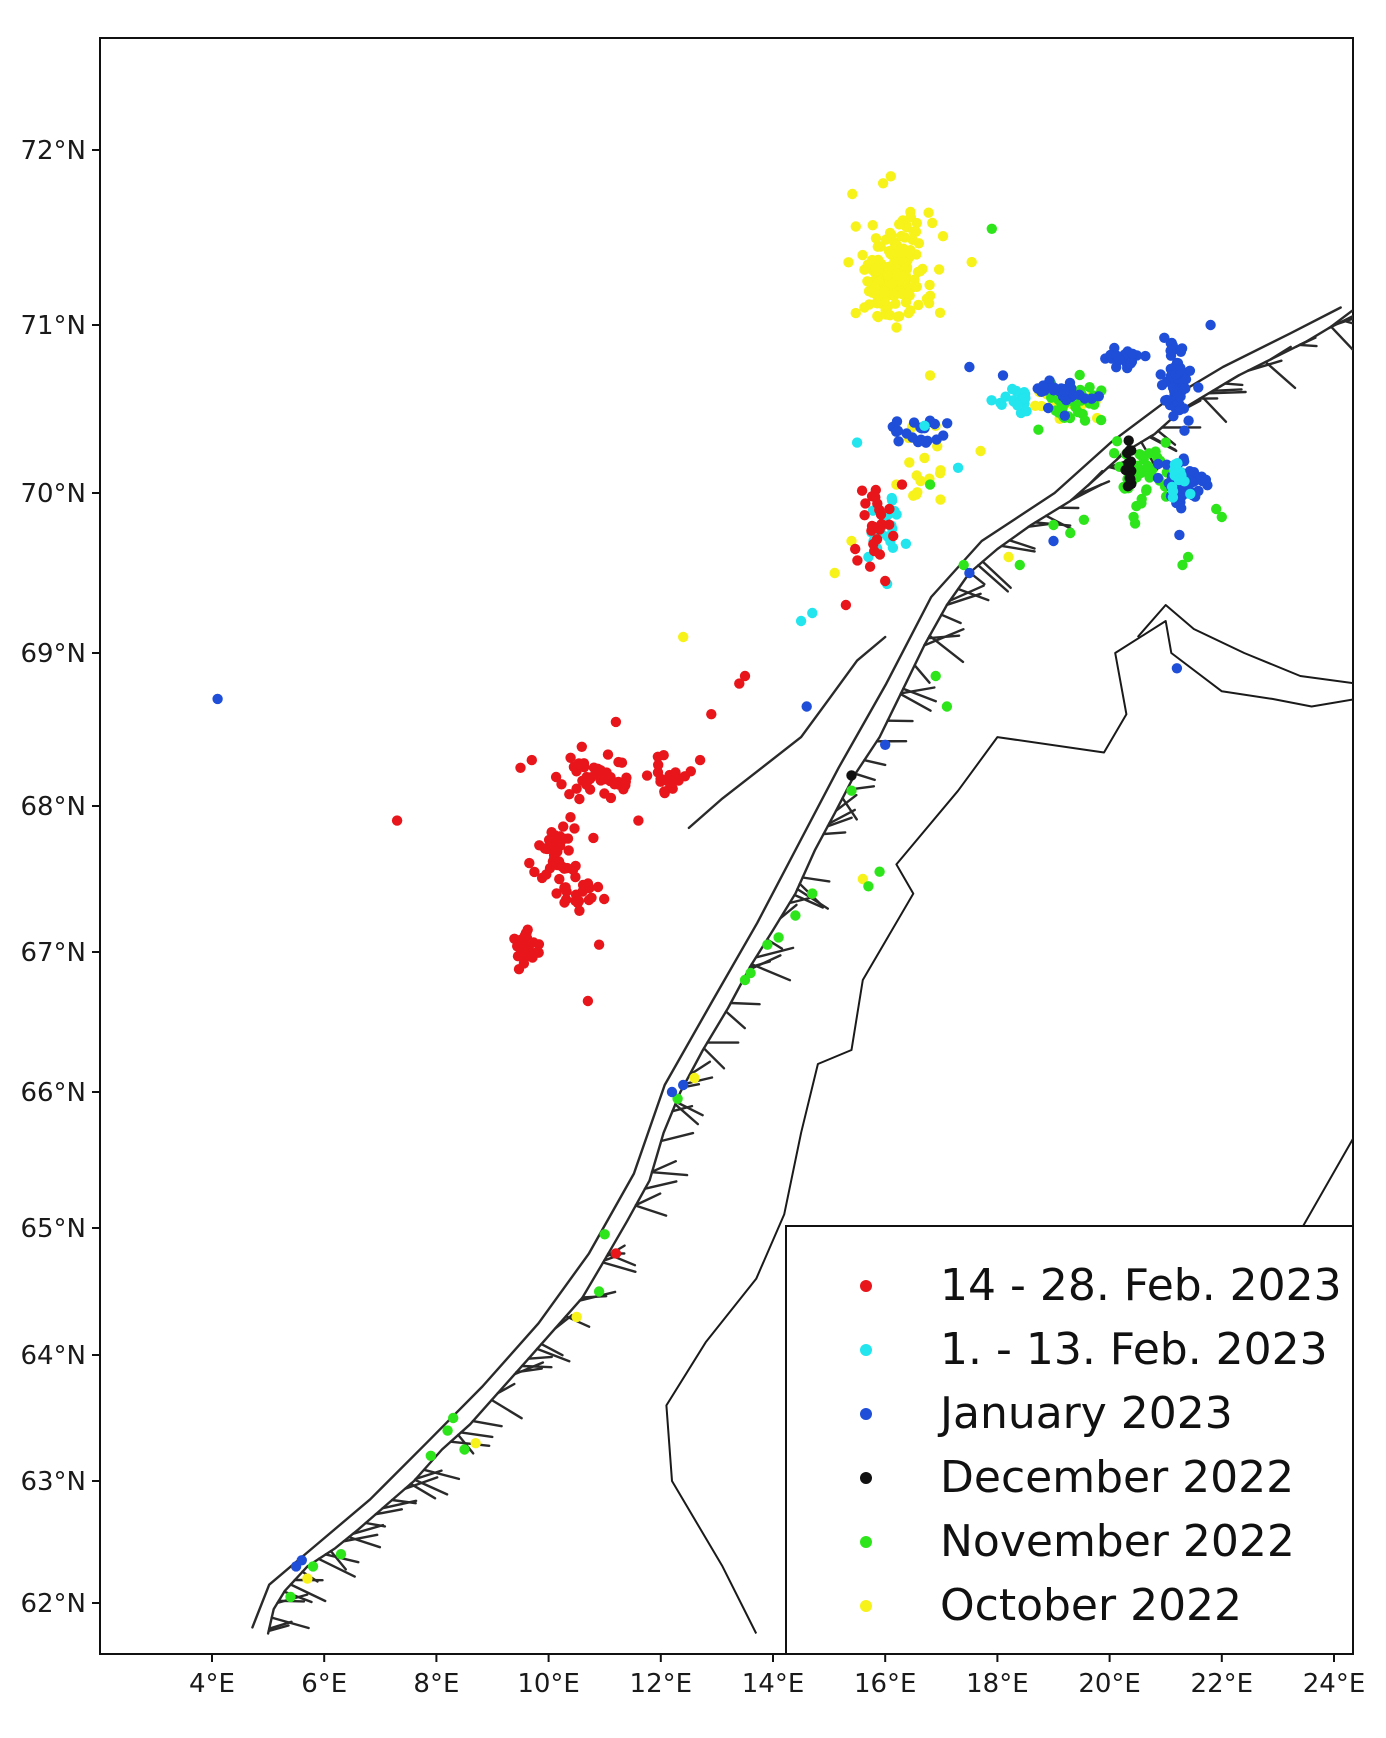 The height and width of the screenshot is (1738, 1386). I want to click on x-tick-label: 22°E, so click(1222, 1684).